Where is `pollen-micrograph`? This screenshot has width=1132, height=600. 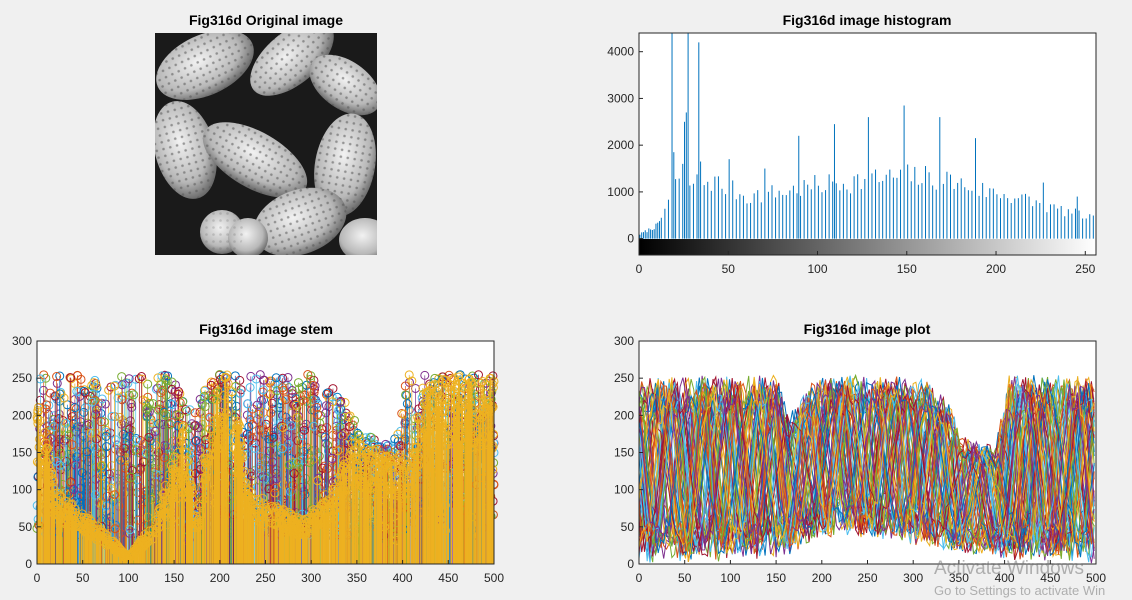 pollen-micrograph is located at coordinates (266, 144).